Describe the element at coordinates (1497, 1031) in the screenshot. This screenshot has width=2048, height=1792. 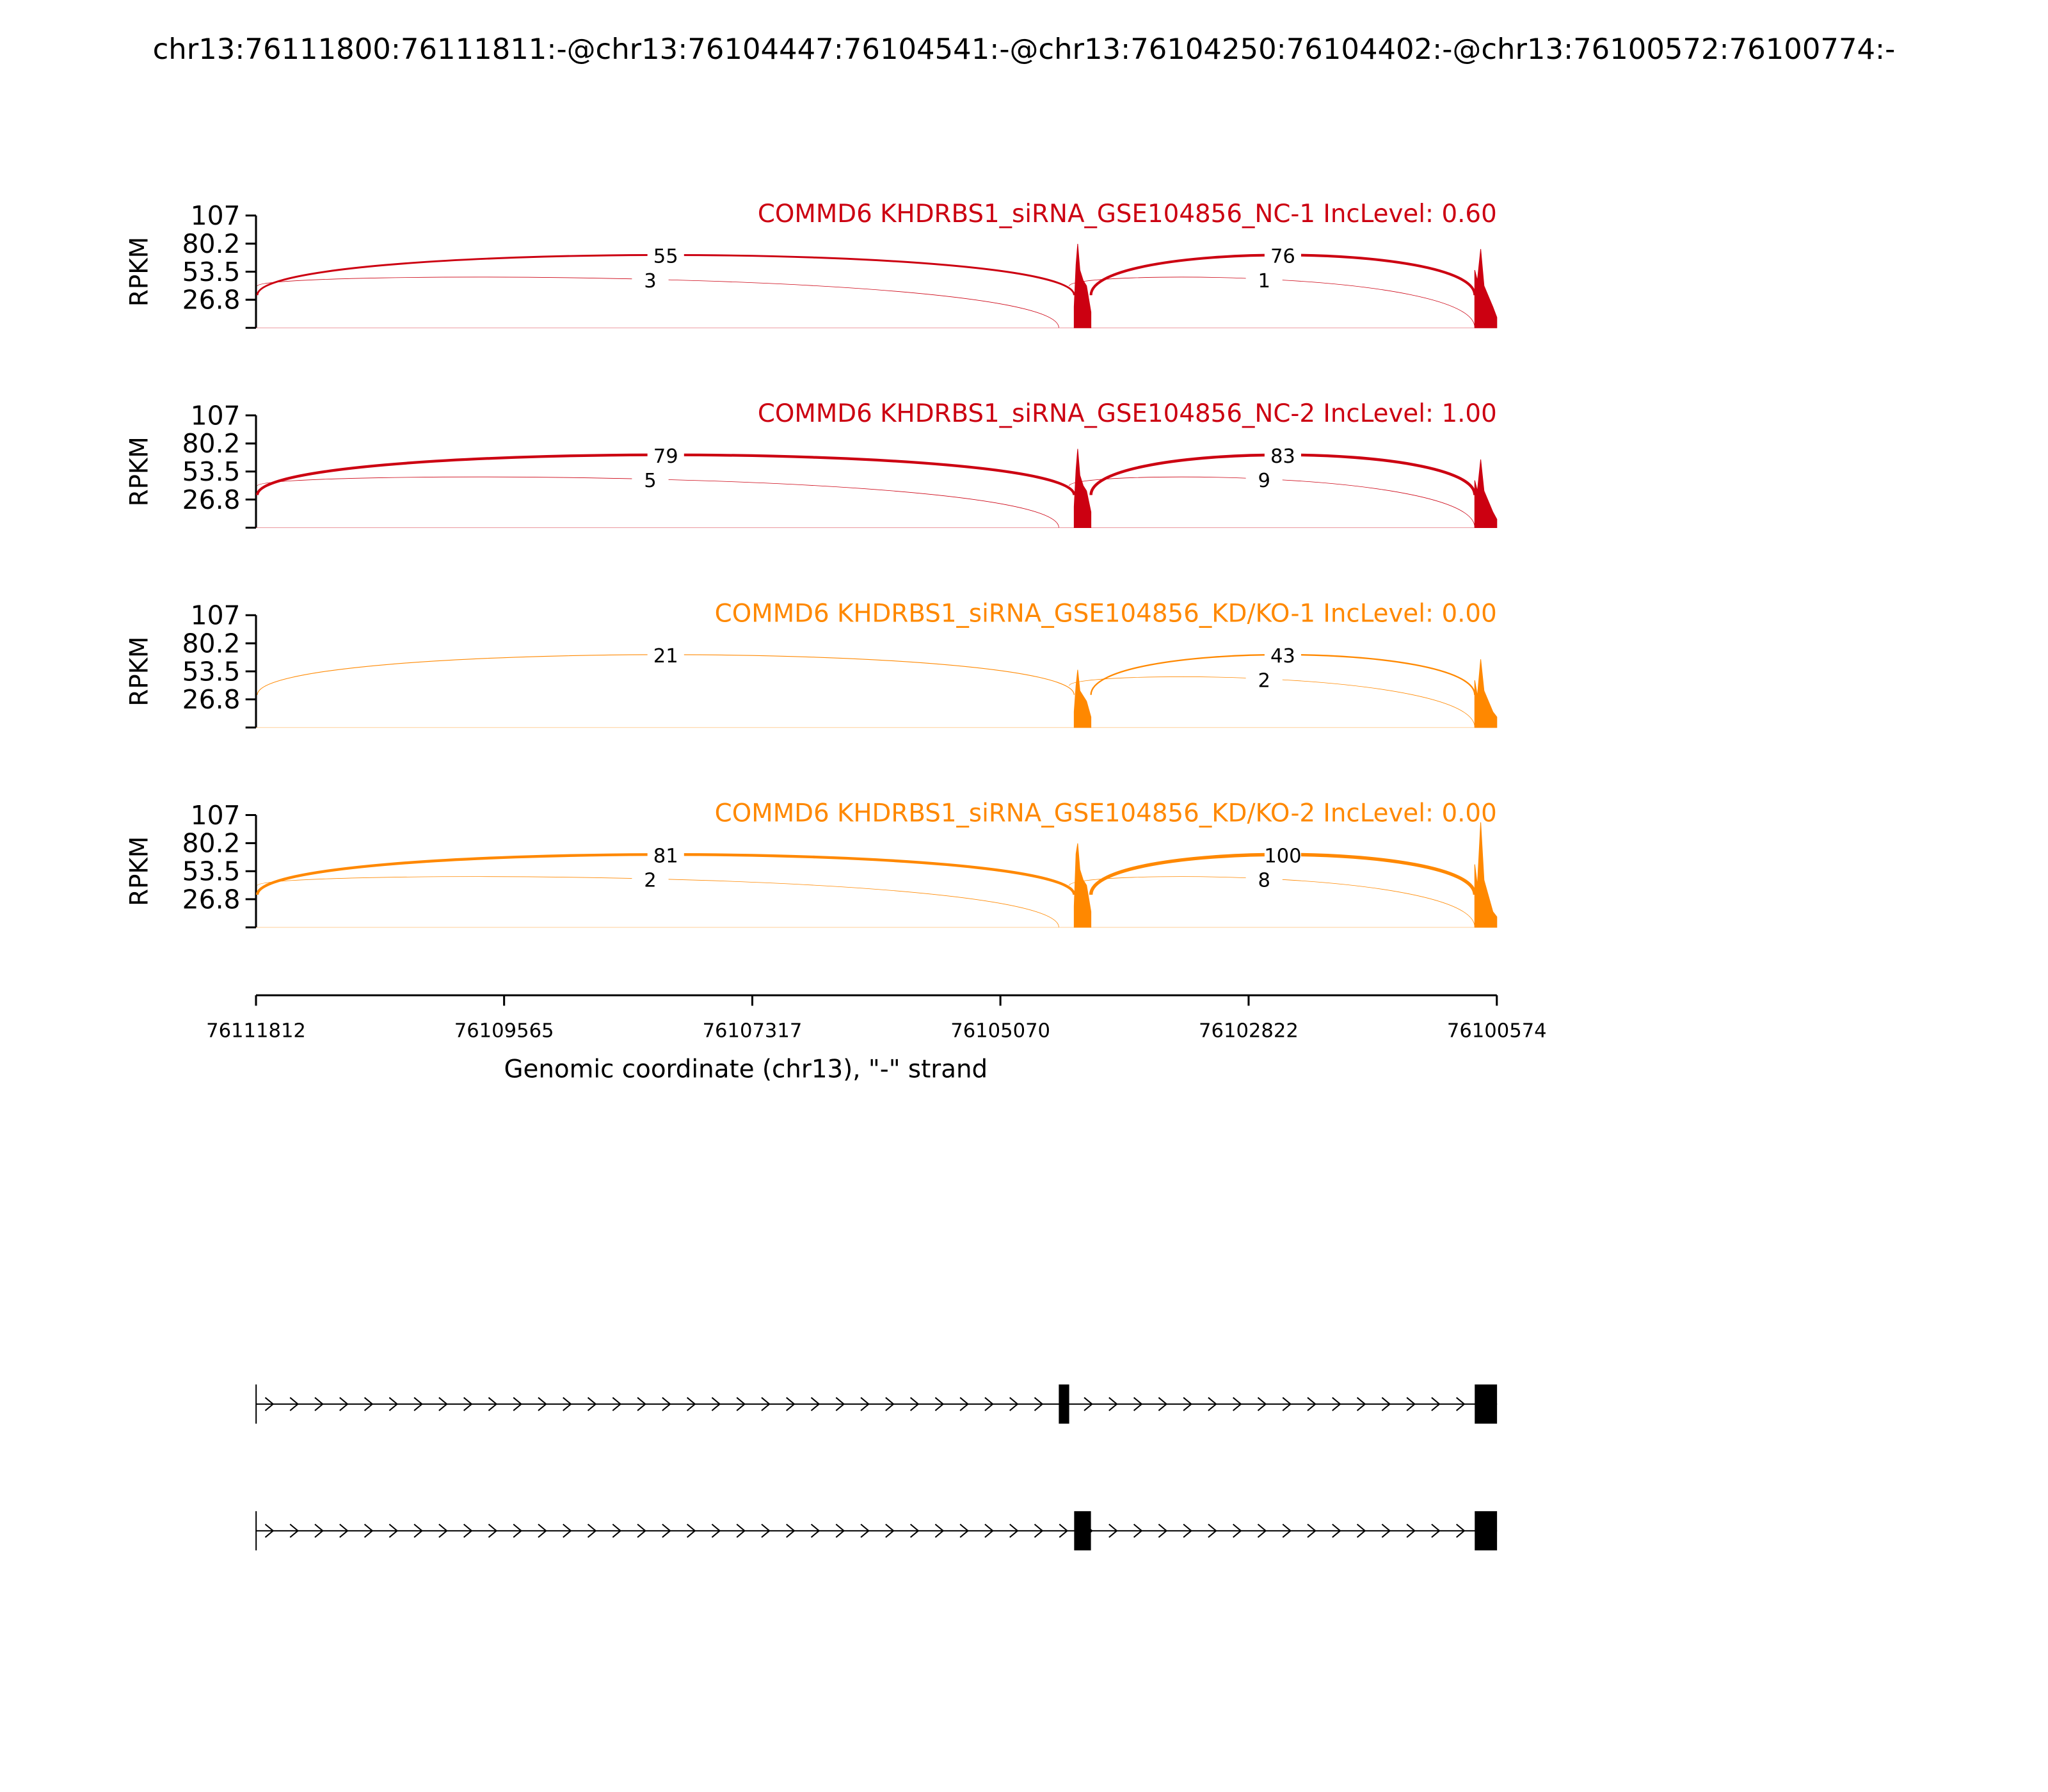
I see `x-tick-label: 76100574` at that location.